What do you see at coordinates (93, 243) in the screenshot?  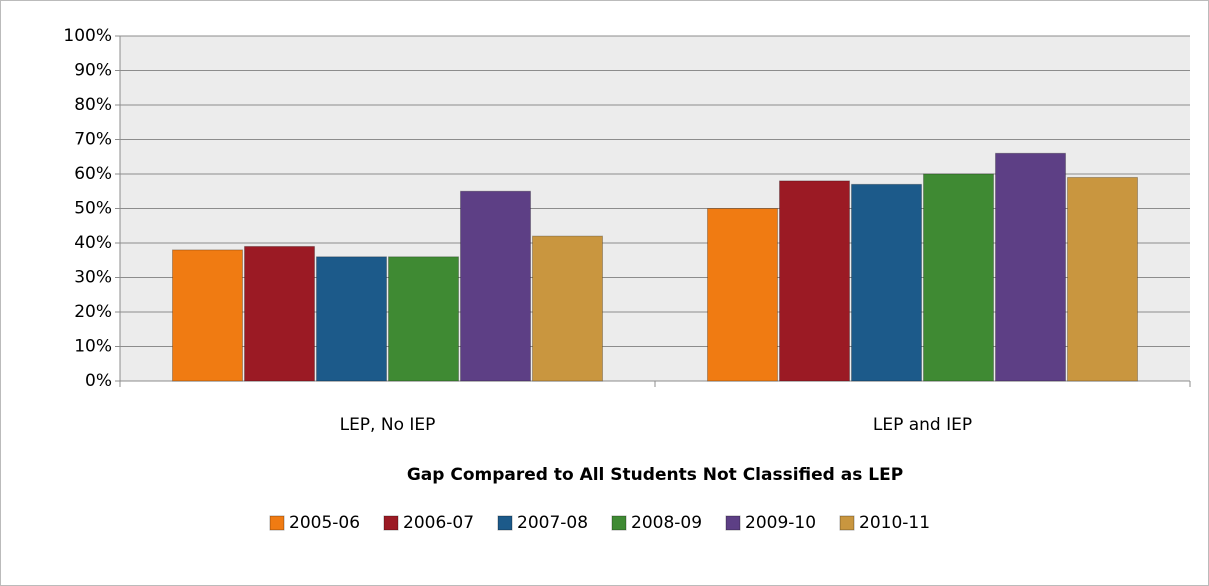 I see `y-tick-label: 40%` at bounding box center [93, 243].